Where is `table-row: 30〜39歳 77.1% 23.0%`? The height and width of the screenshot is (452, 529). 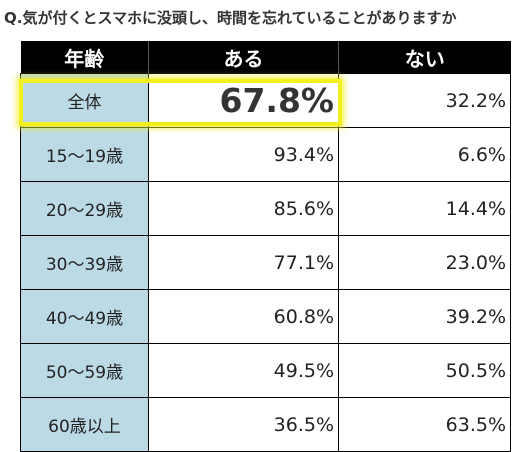
table-row: 30〜39歳 77.1% 23.0% is located at coordinates (265, 262).